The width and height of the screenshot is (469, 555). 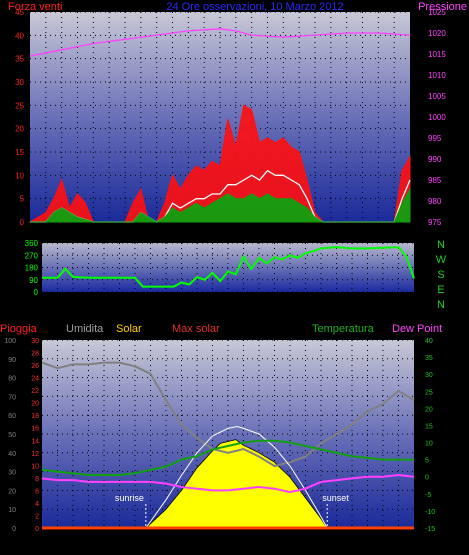 What do you see at coordinates (435, 159) in the screenshot?
I see `y-right-tick-label: 990` at bounding box center [435, 159].